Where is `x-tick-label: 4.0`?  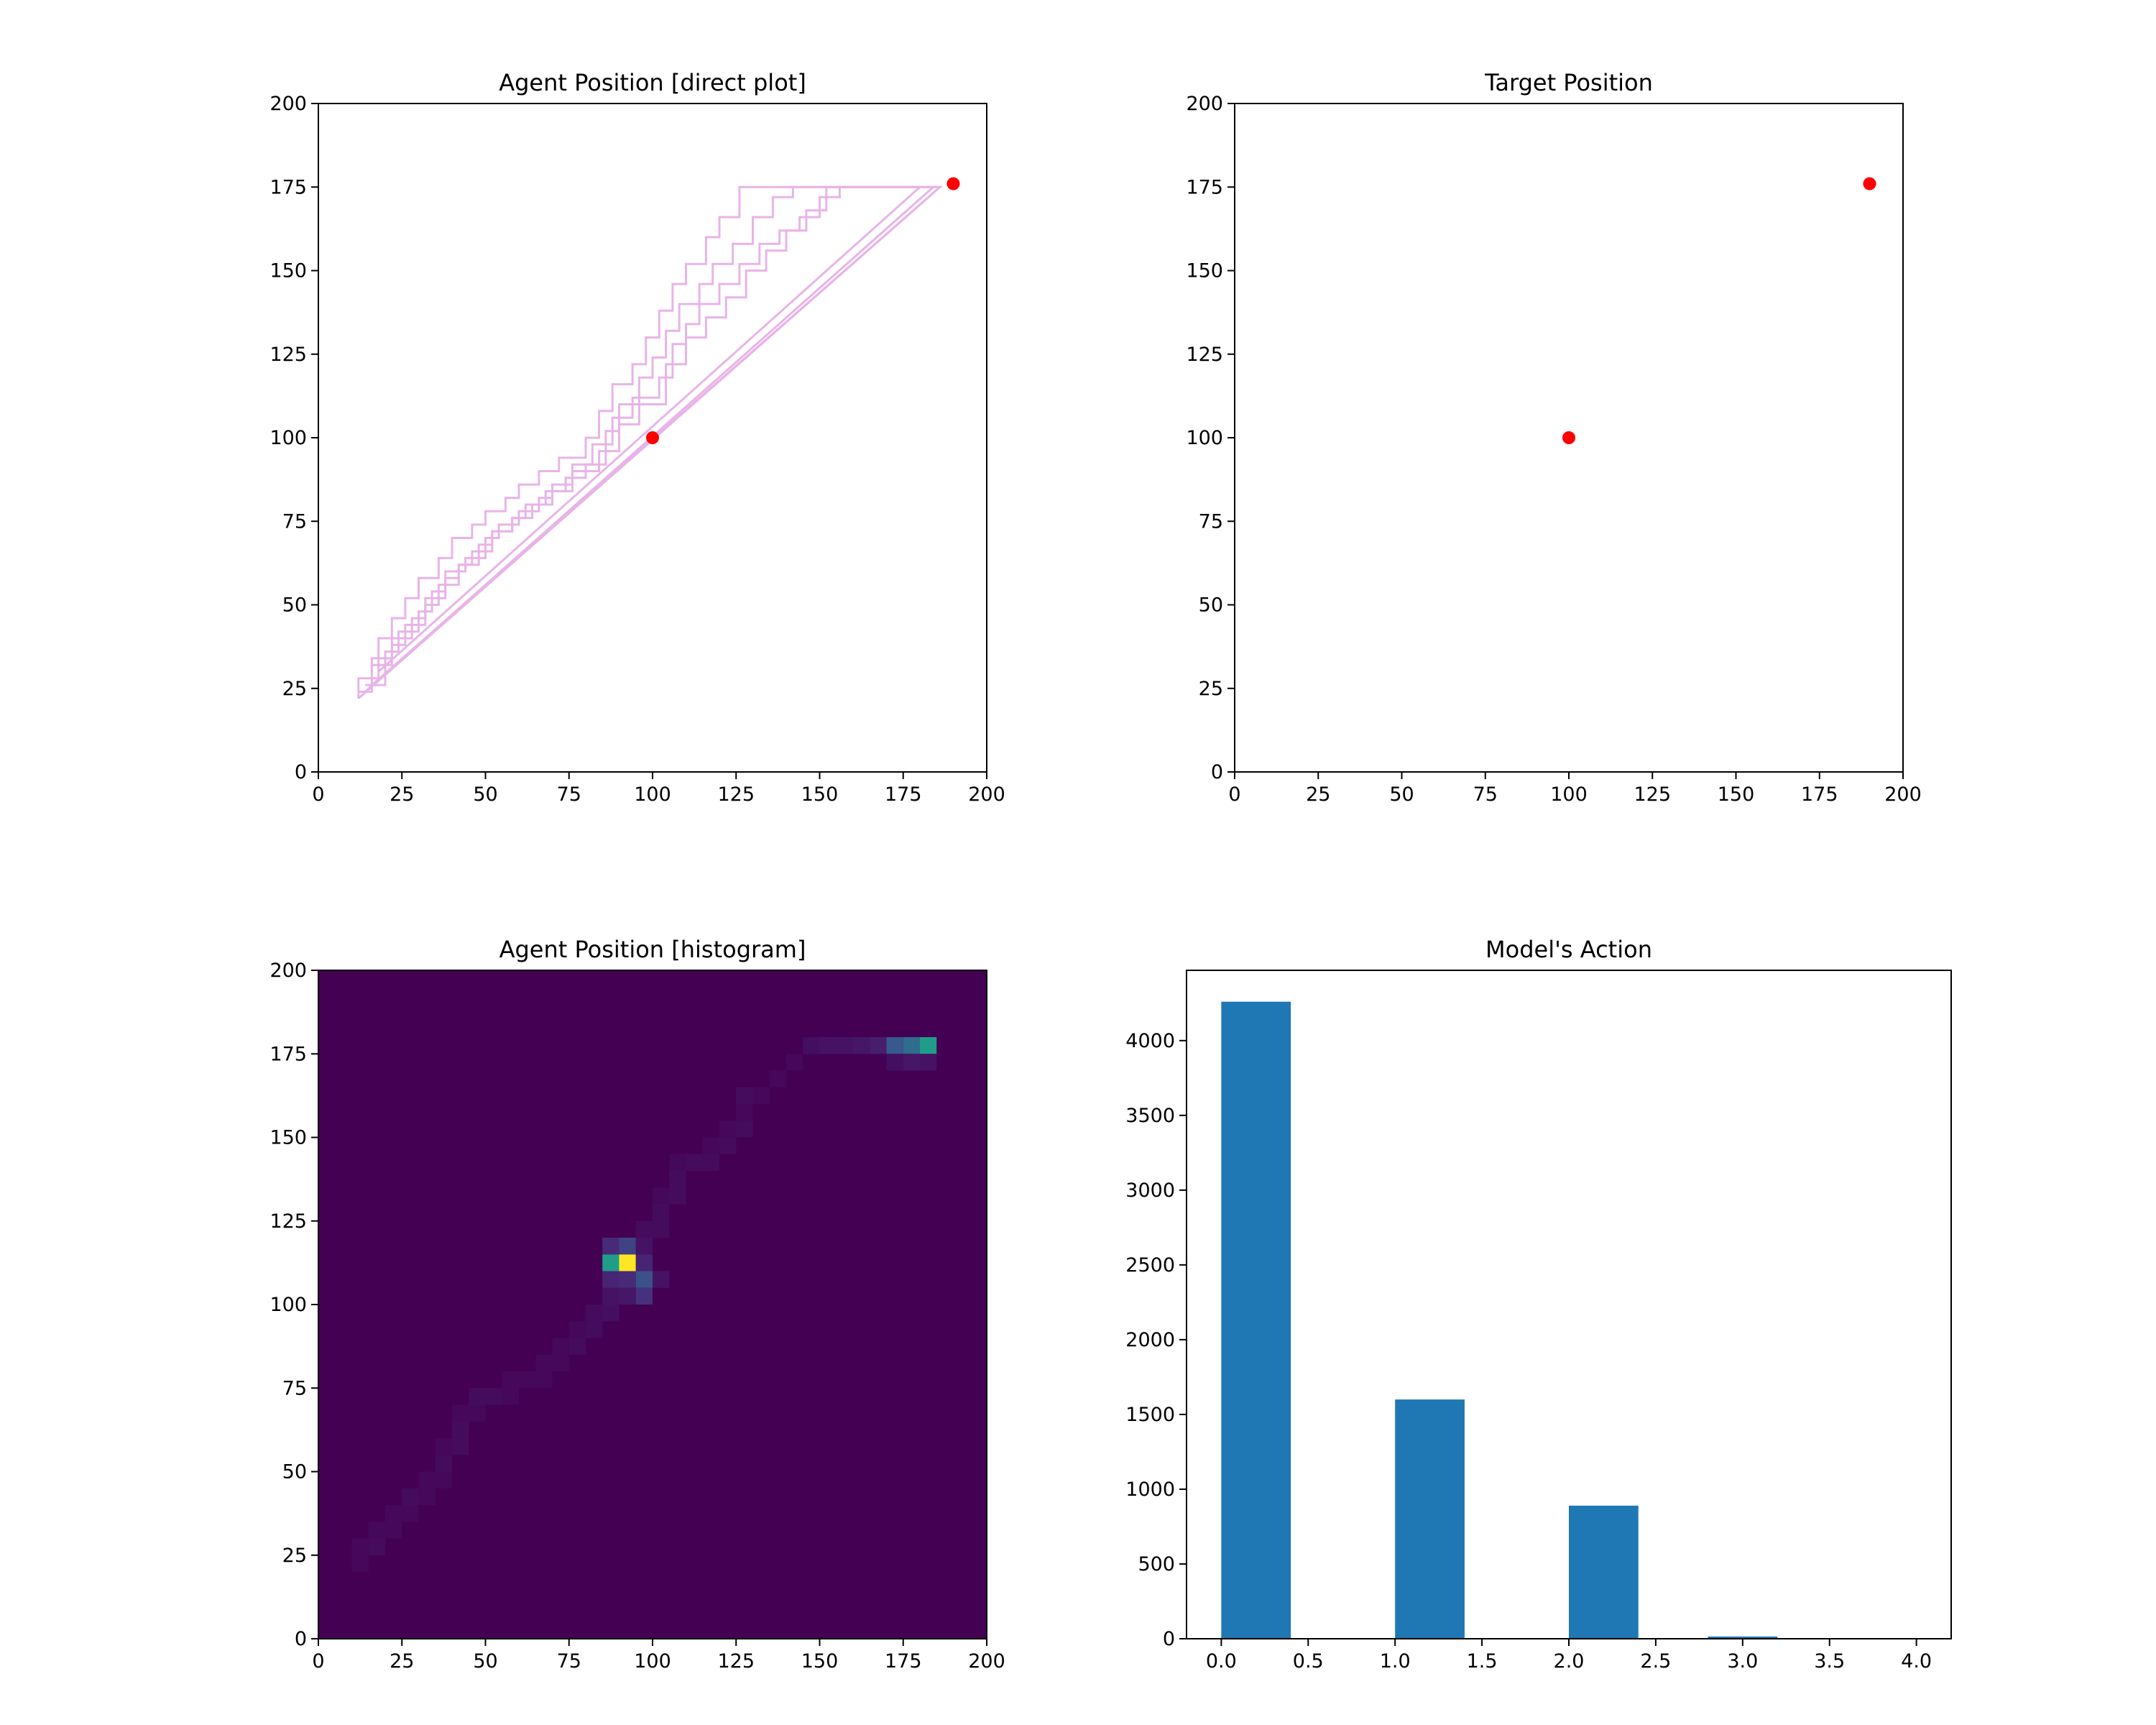 x-tick-label: 4.0 is located at coordinates (1917, 1661).